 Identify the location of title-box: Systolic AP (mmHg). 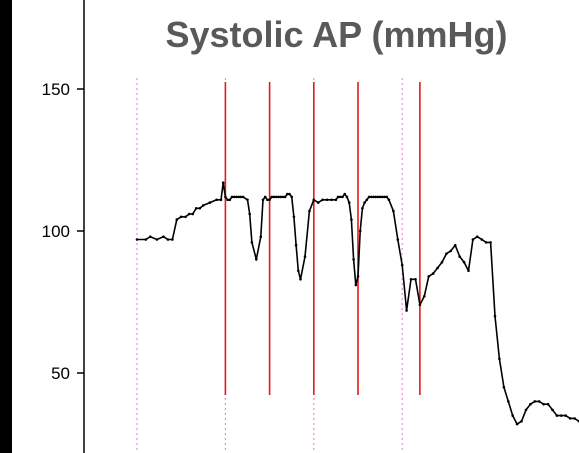
(336, 35).